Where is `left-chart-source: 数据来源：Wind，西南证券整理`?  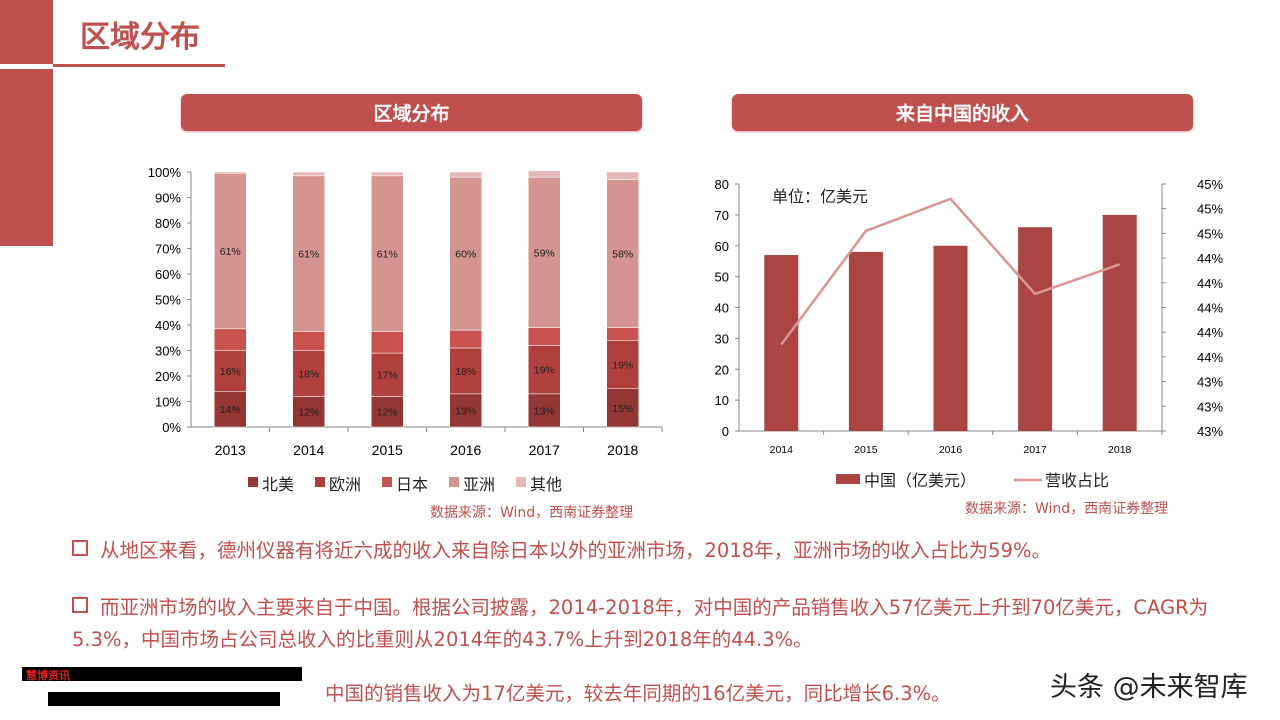 left-chart-source: 数据来源：Wind，西南证券整理 is located at coordinates (532, 513).